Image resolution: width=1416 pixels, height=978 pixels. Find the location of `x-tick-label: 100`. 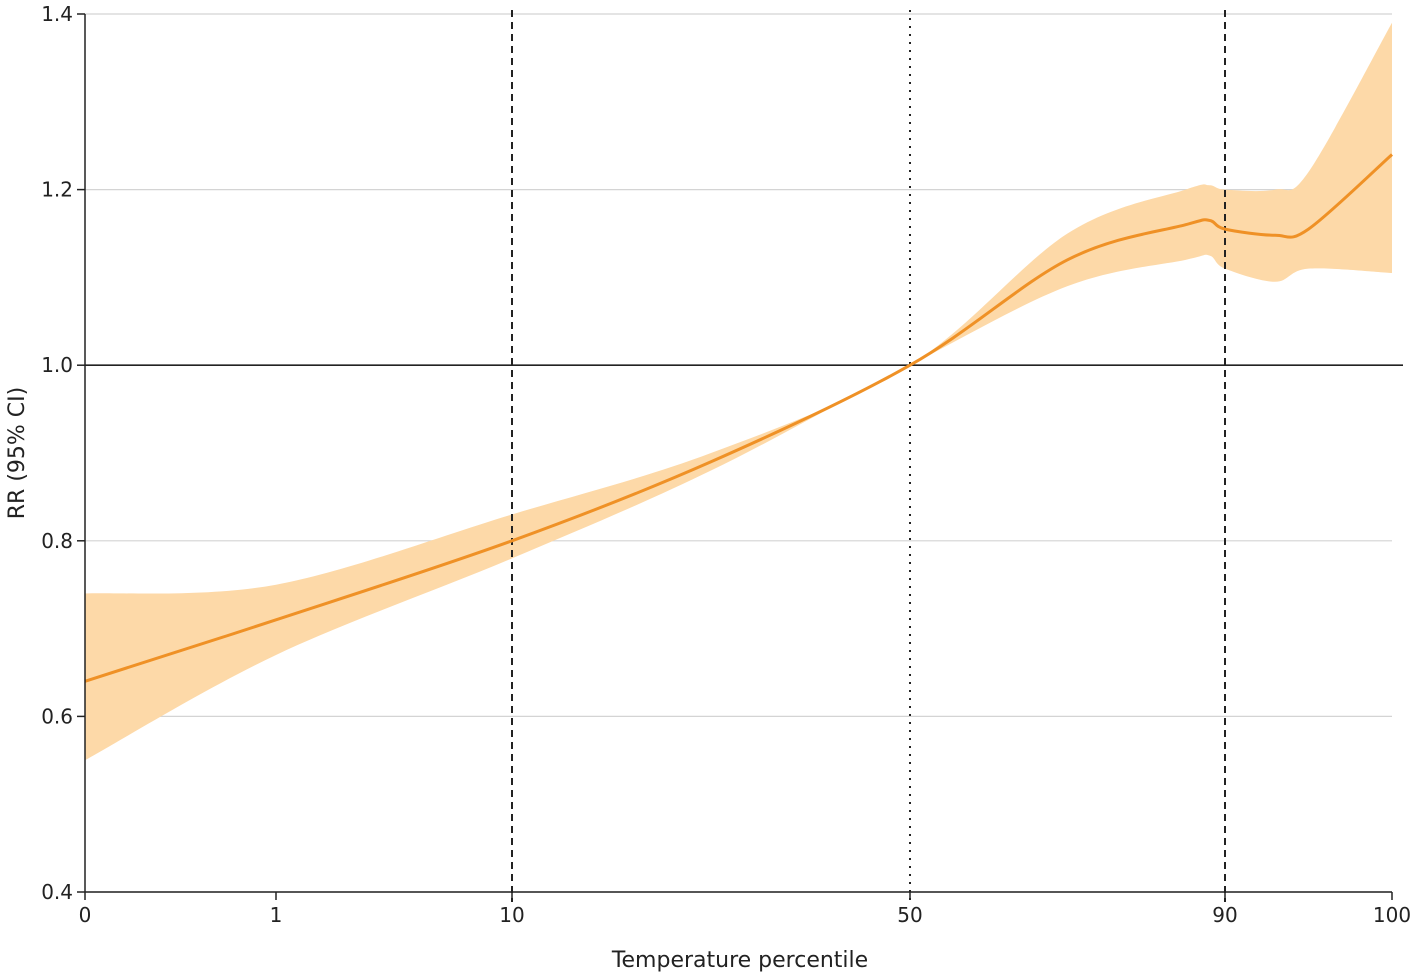

x-tick-label: 100 is located at coordinates (1392, 915).